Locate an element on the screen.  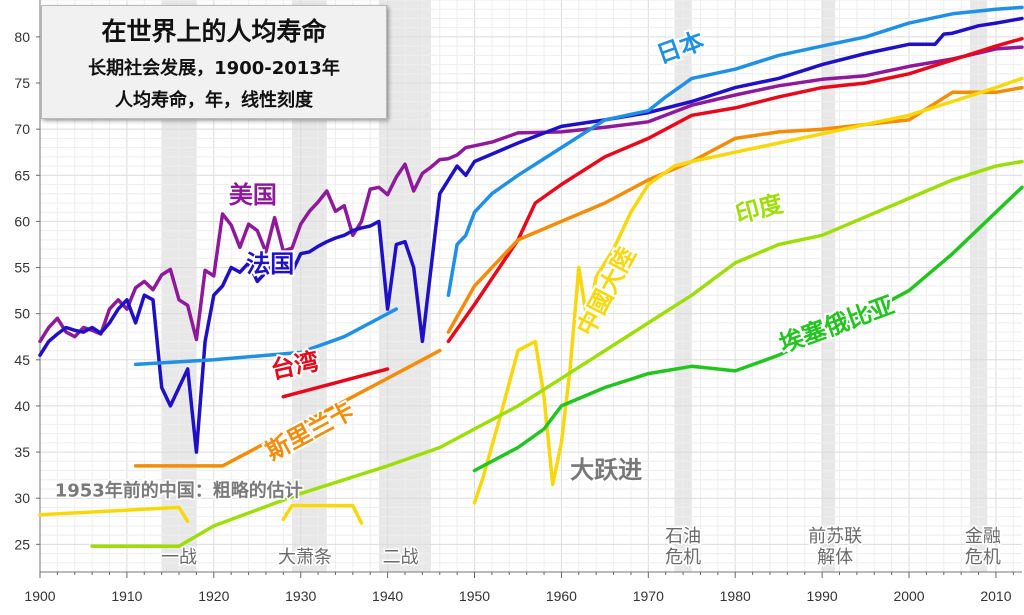
y-tick-label-75: 75 is located at coordinates (22, 83).